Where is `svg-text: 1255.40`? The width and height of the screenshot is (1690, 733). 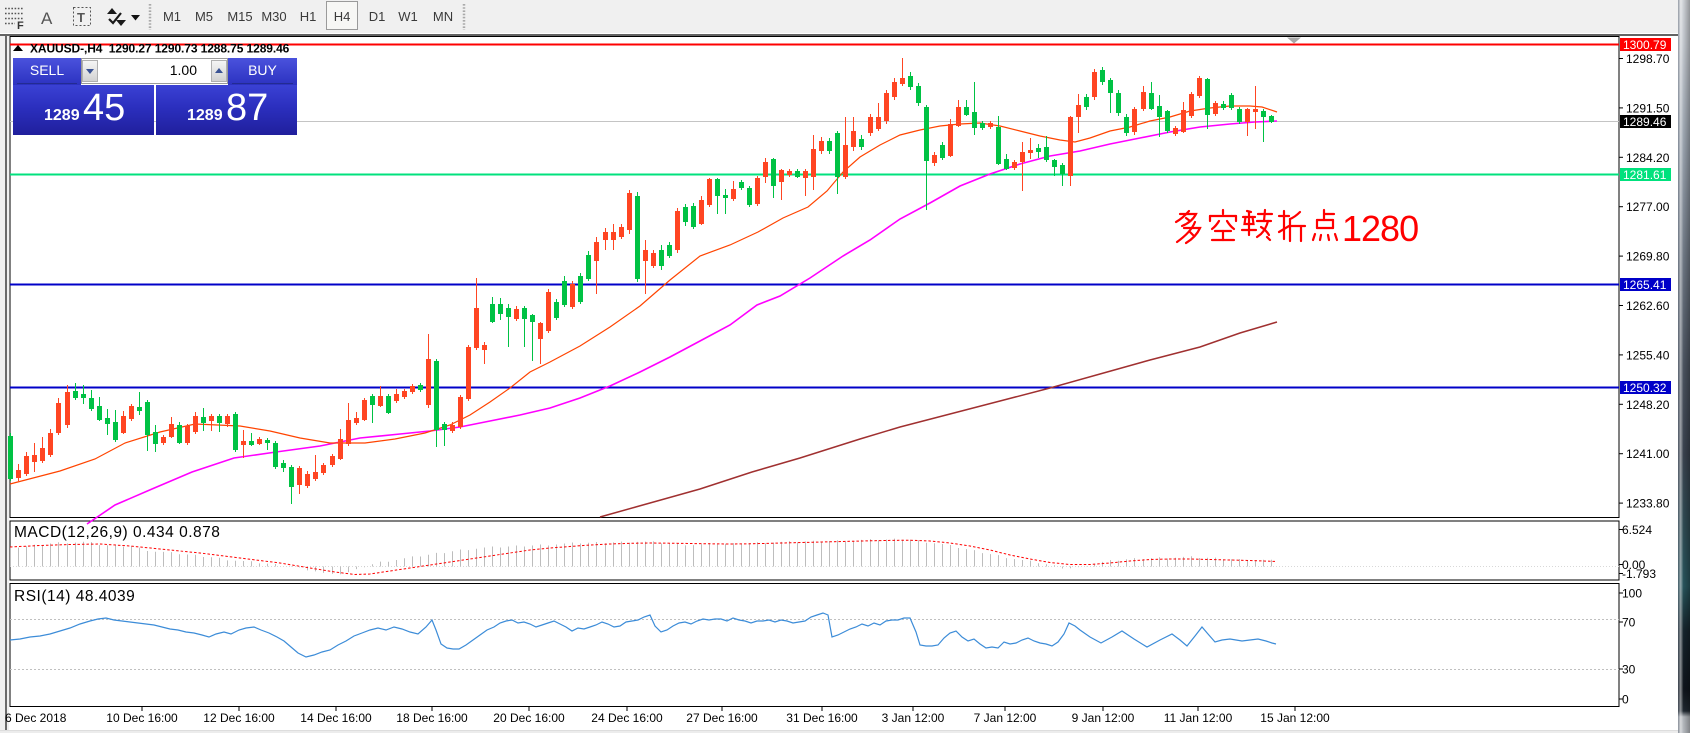
svg-text: 1255.40 is located at coordinates (1648, 355).